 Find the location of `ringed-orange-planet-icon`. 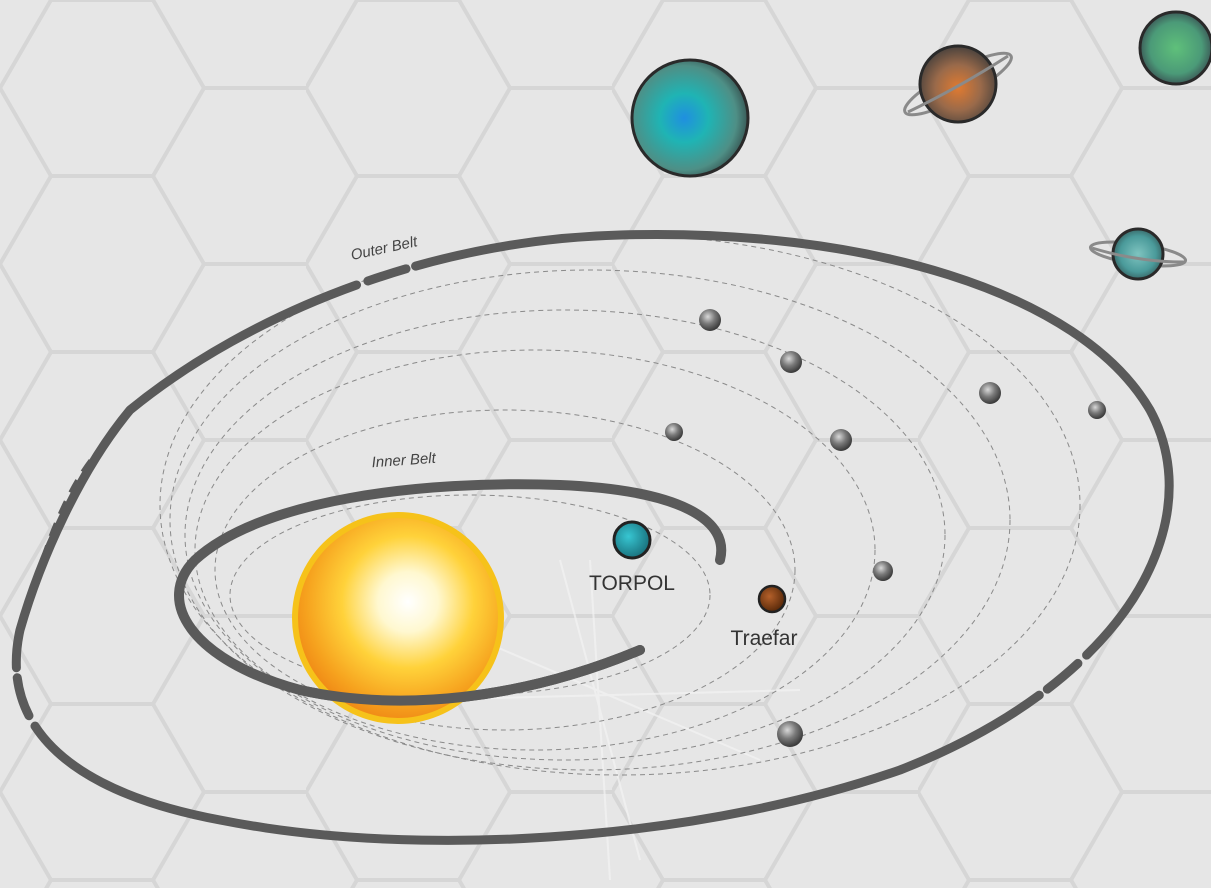

ringed-orange-planet-icon is located at coordinates (957, 83).